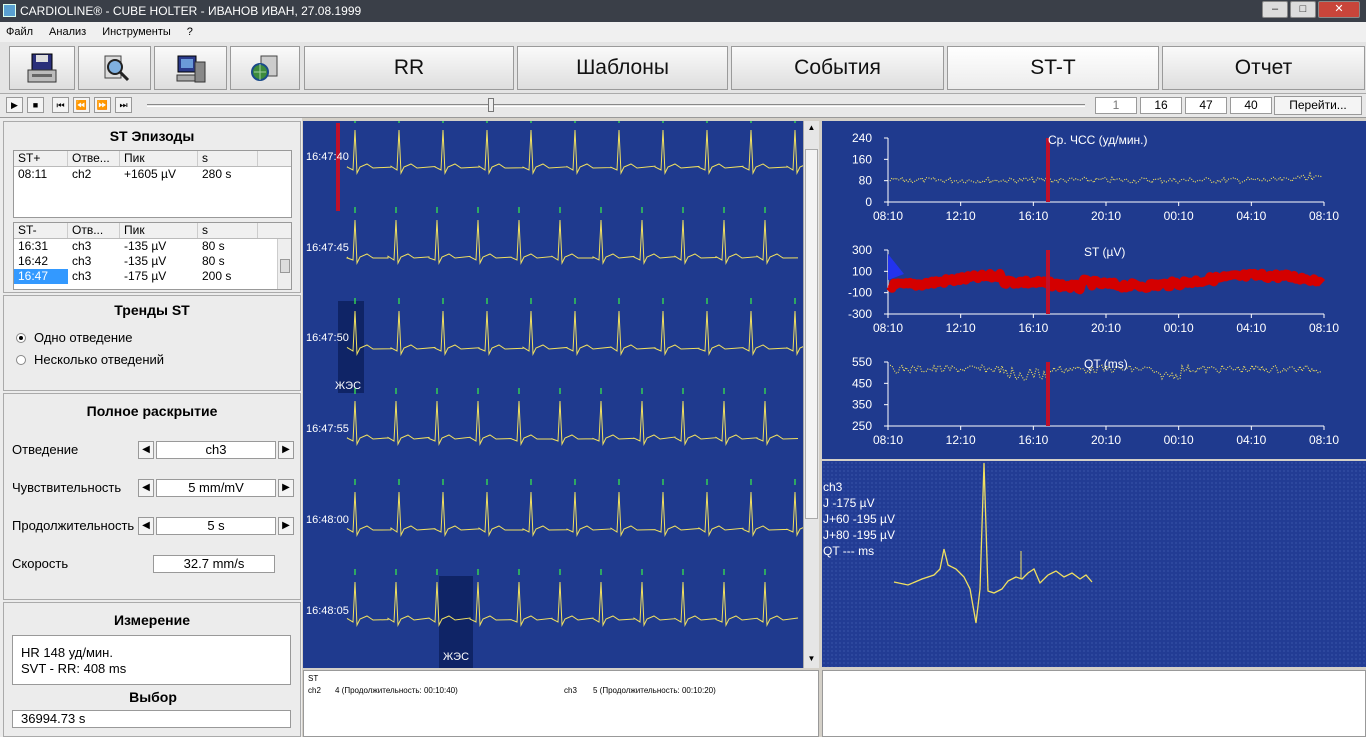 The height and width of the screenshot is (737, 1366). I want to click on beat-qt: QT --- ms, so click(849, 551).